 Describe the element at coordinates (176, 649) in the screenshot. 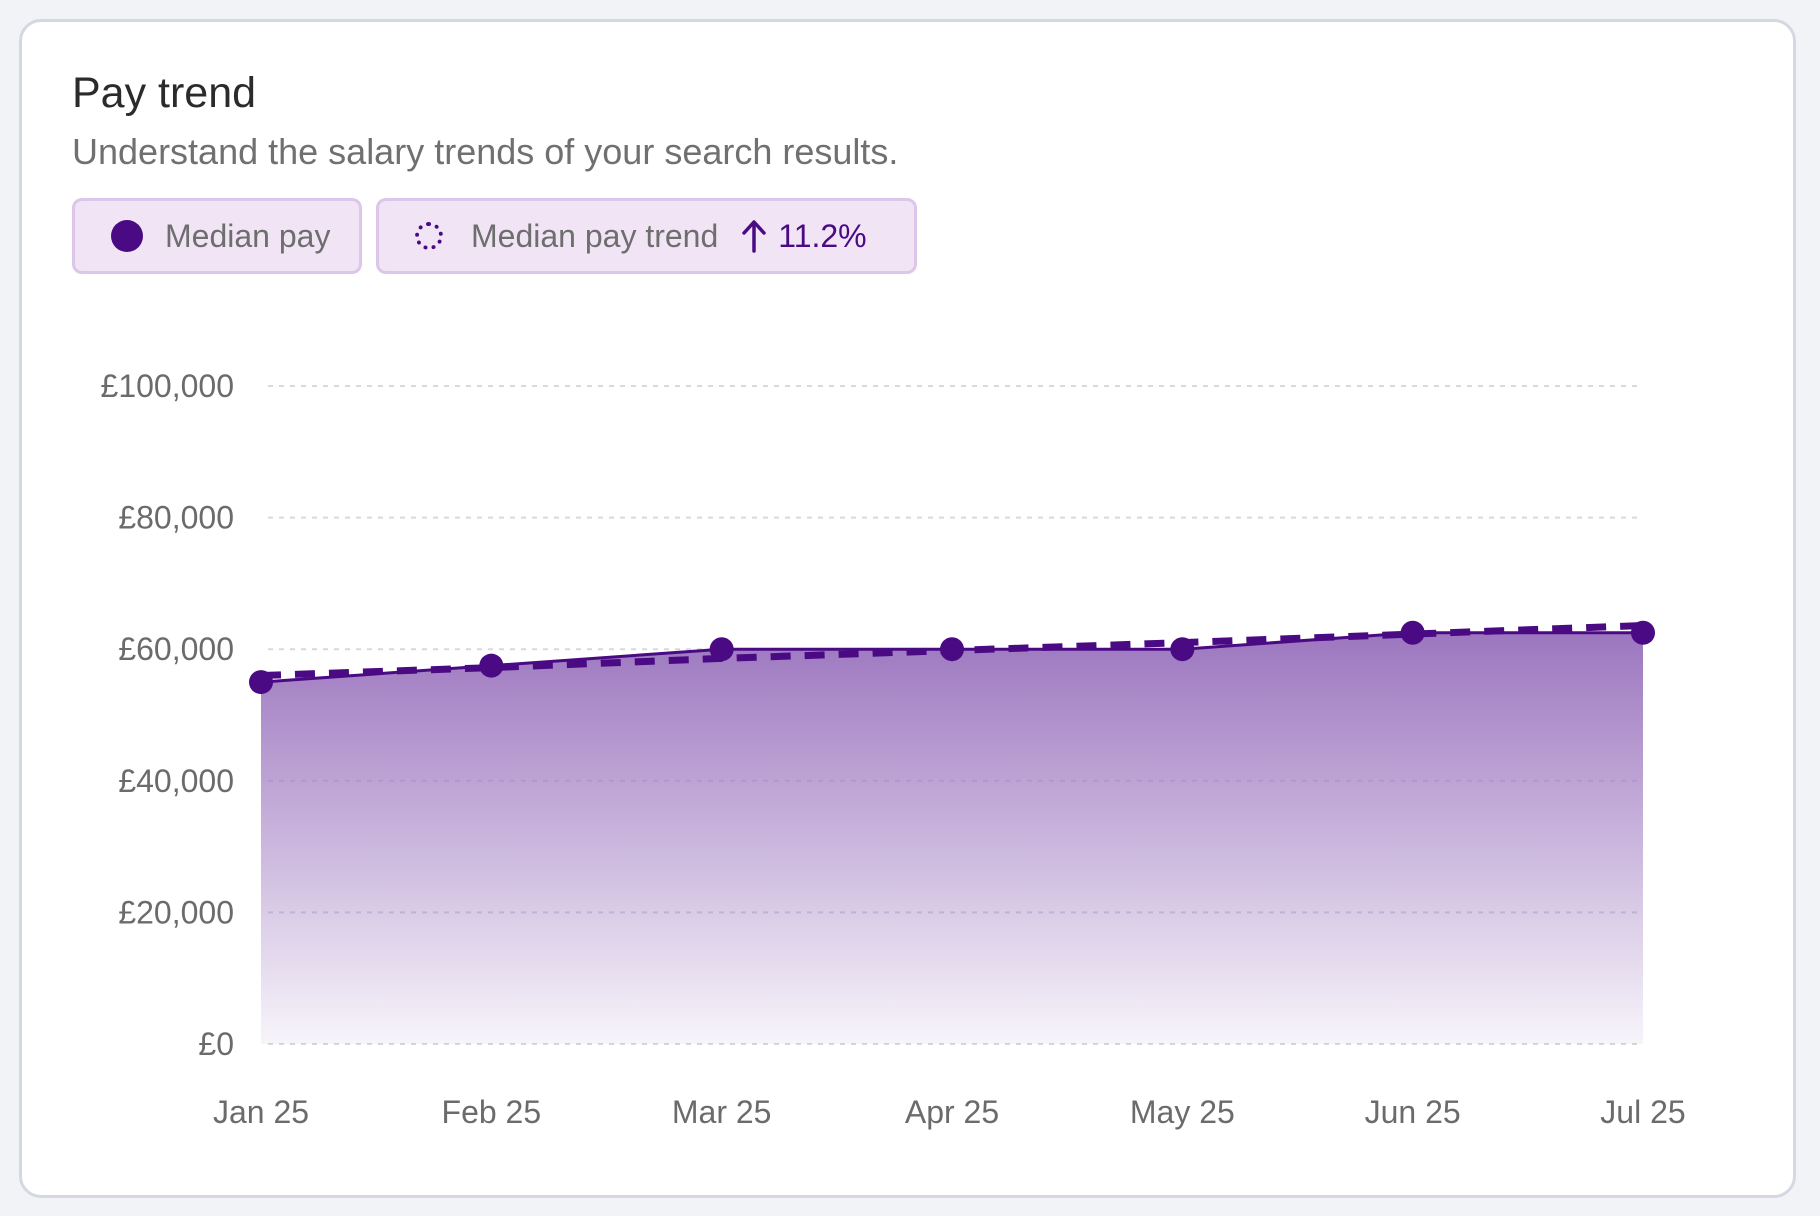

I see `y-tick-label: £60,000` at that location.